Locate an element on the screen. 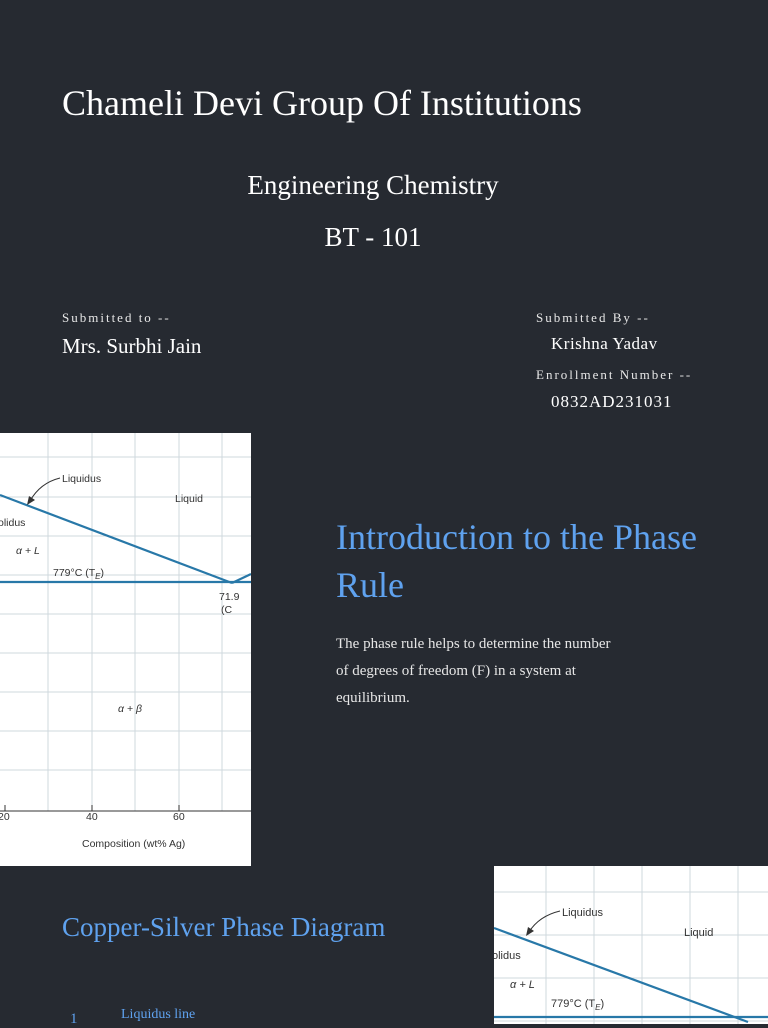 This screenshot has height=1028, width=768. submitted-to-label: Submitted to -- is located at coordinates (116, 317).